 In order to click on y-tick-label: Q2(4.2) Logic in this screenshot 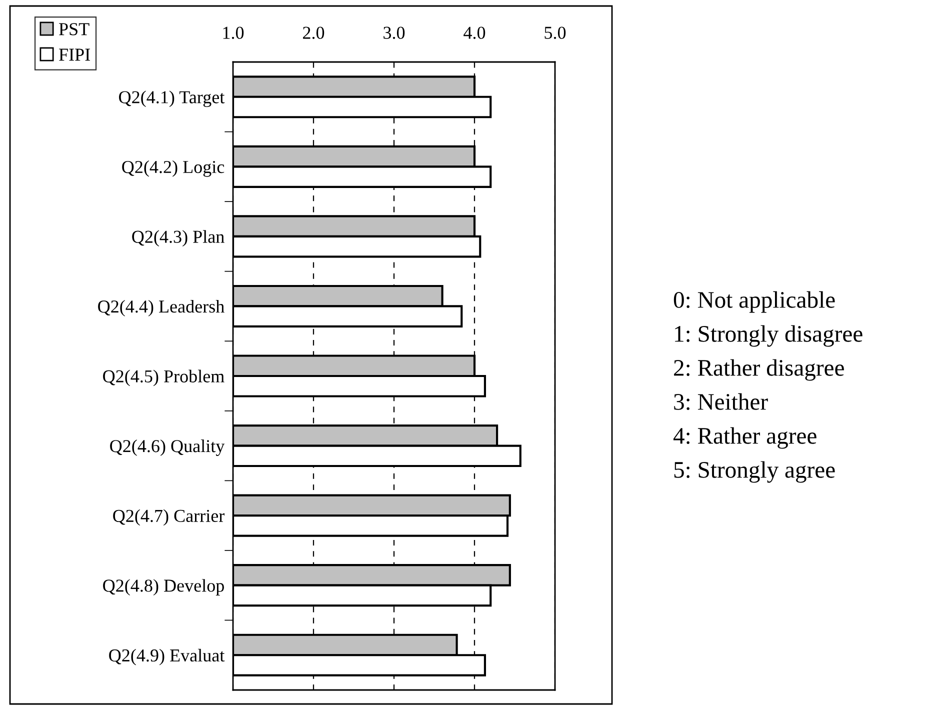, I will do `click(173, 168)`.